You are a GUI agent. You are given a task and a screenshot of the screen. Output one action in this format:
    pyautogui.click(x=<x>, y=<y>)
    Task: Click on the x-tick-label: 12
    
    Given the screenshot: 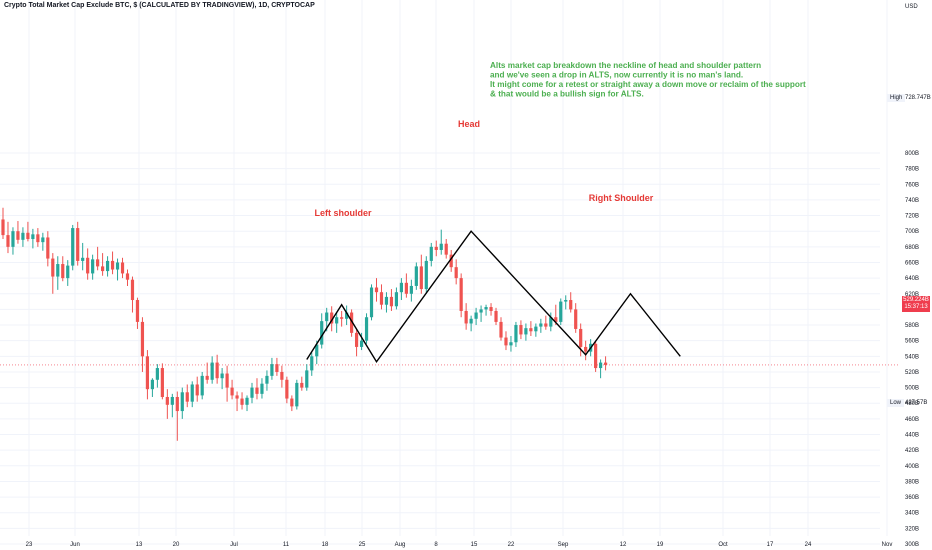 What is the action you would take?
    pyautogui.click(x=623, y=545)
    